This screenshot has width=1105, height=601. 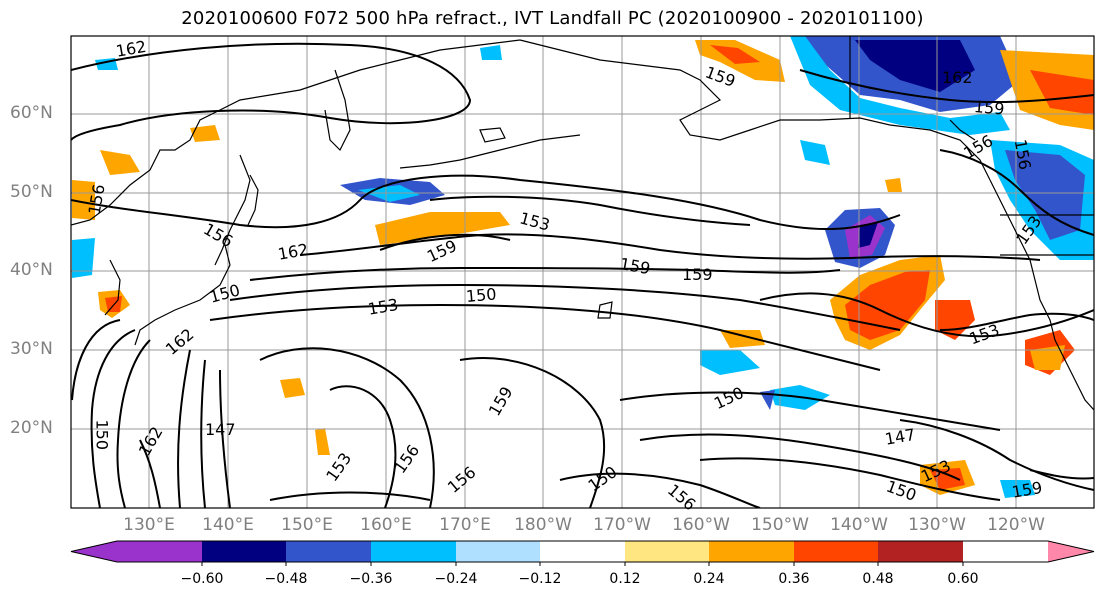 I want to click on lat-label-40n: 40°N, so click(x=31, y=270).